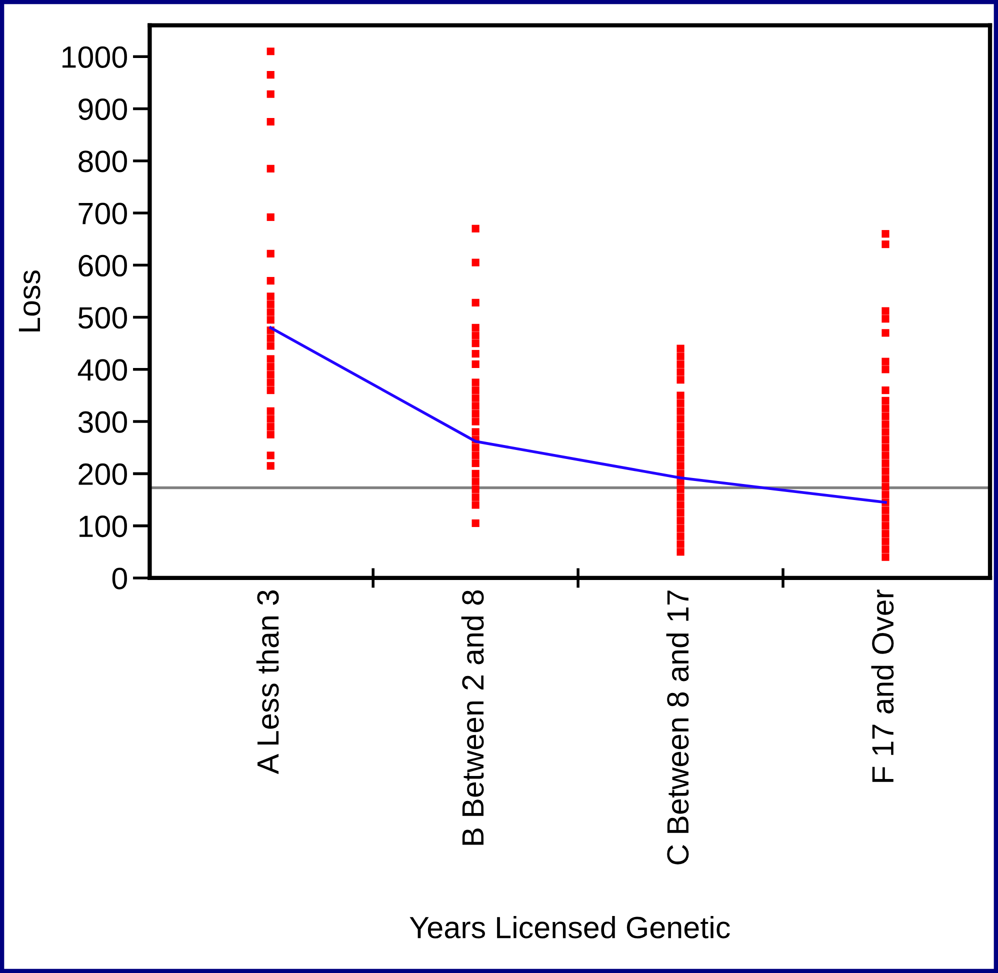 The height and width of the screenshot is (973, 998). What do you see at coordinates (102, 109) in the screenshot?
I see `y-tick-label: 900` at bounding box center [102, 109].